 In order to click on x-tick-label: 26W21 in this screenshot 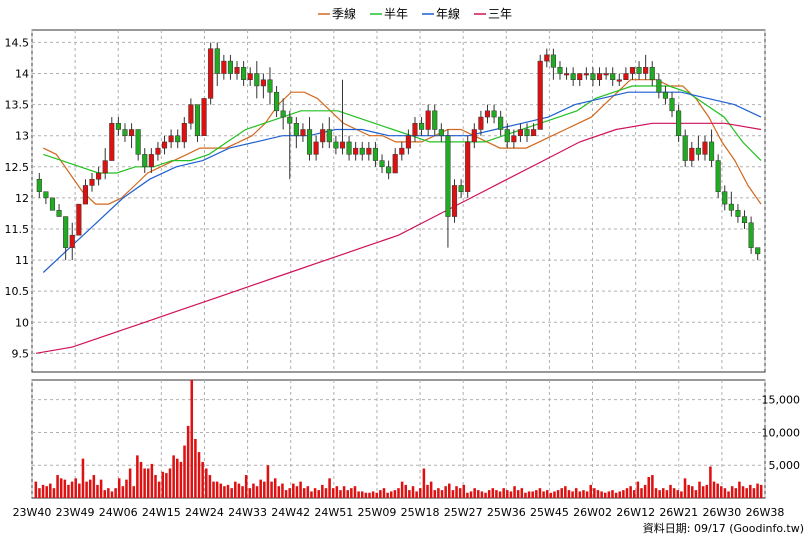, I will do `click(678, 512)`.